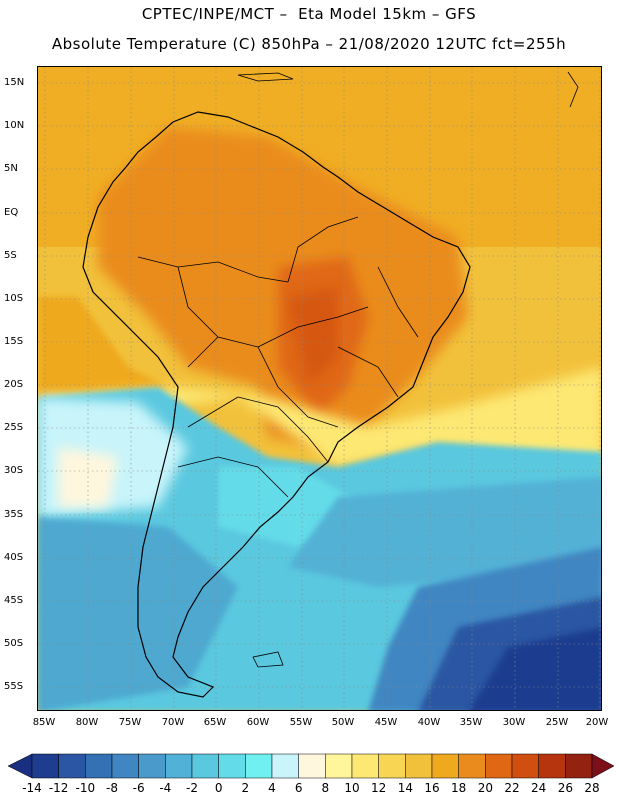 Image resolution: width=618 pixels, height=800 pixels. Describe the element at coordinates (603, 766) in the screenshot. I see `colorbar-over-arrow` at that location.